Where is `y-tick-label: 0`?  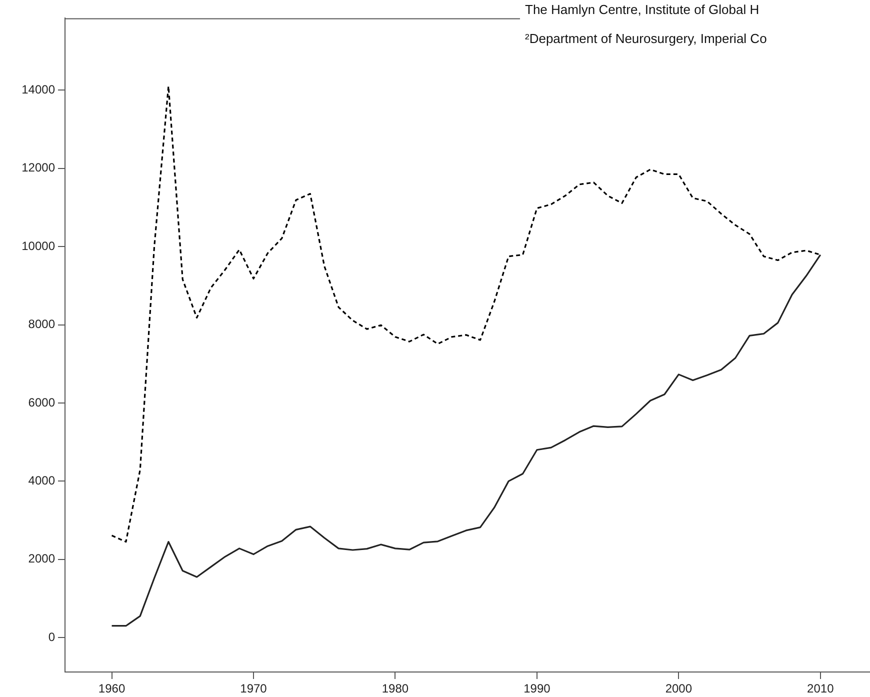 y-tick-label: 0 is located at coordinates (52, 637).